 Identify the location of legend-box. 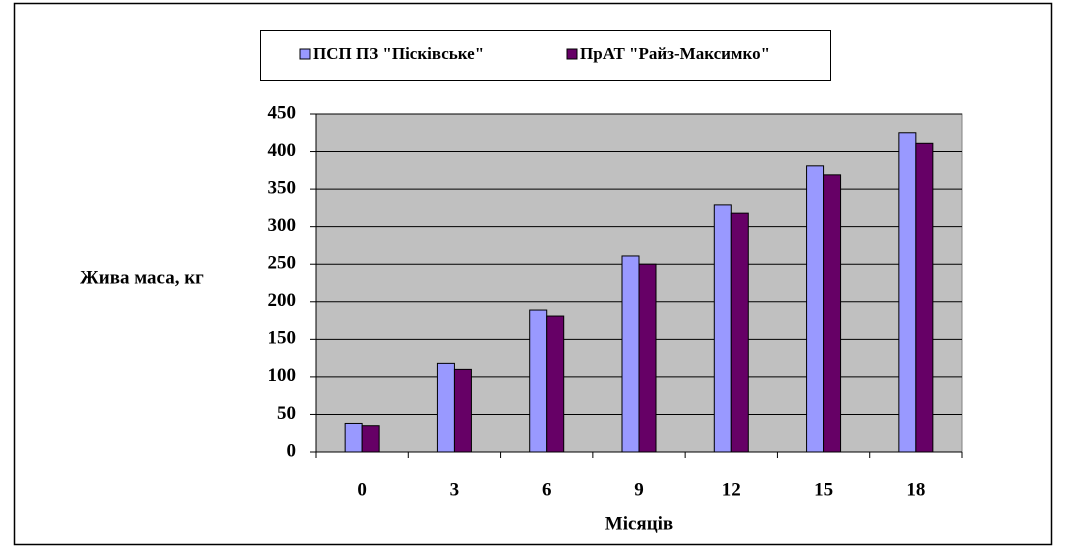
(545, 55).